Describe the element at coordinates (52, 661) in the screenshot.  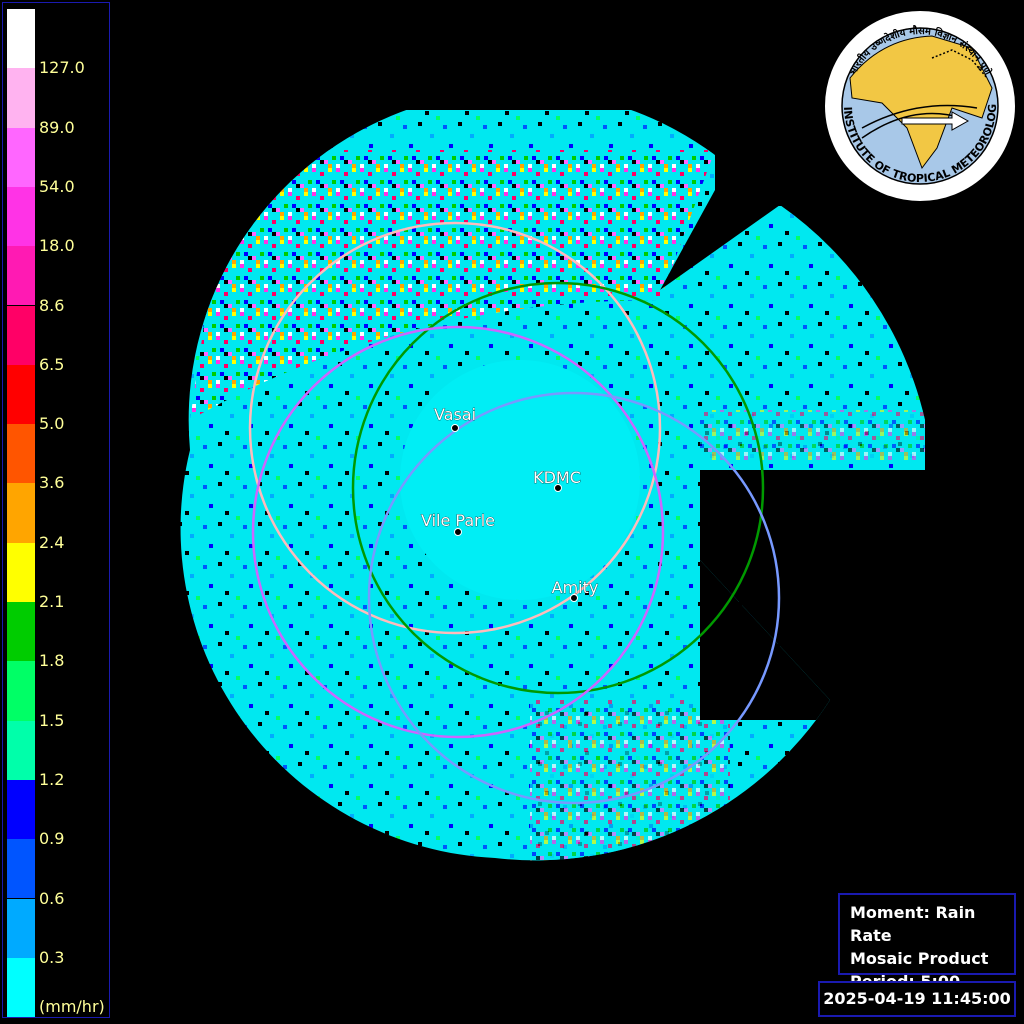
I see `legend-tick-label: 1.8` at that location.